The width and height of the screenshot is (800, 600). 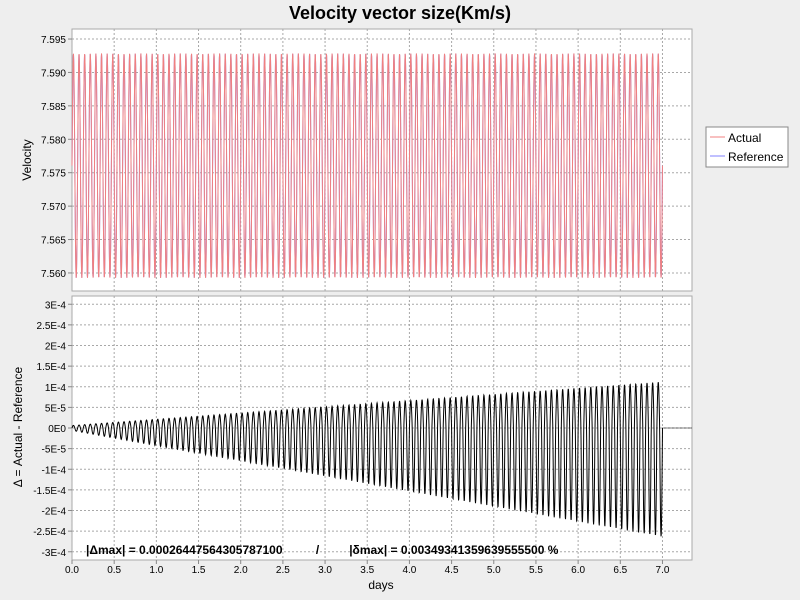 I want to click on top-y-tick-label: 7.565, so click(x=53, y=241).